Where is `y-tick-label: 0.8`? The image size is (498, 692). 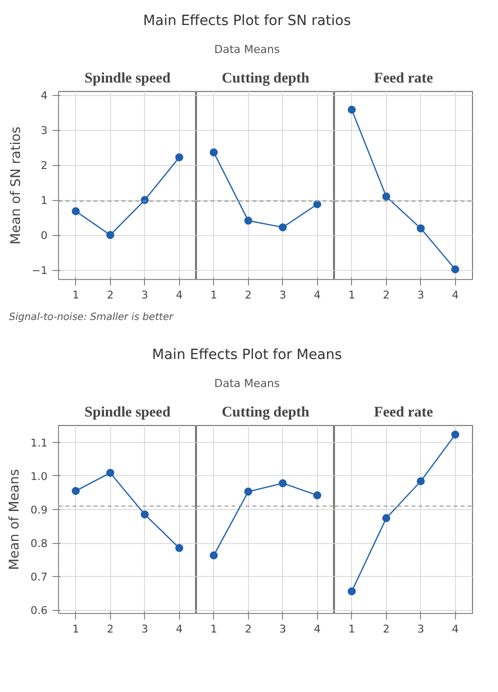
y-tick-label: 0.8 is located at coordinates (39, 543).